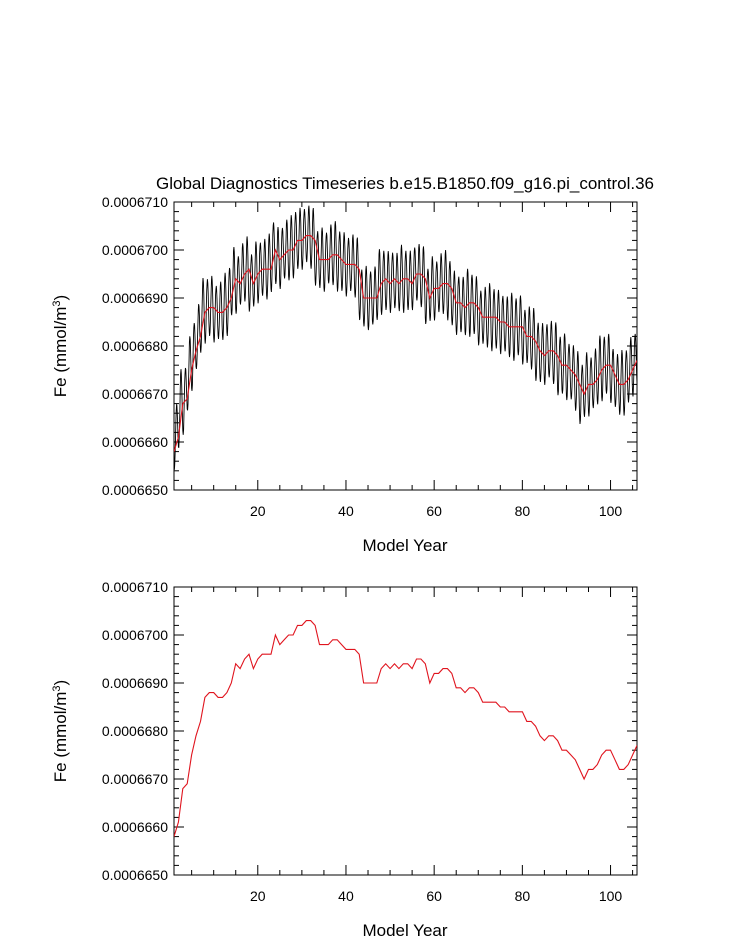  What do you see at coordinates (135, 827) in the screenshot?
I see `bottom-y-tick-label: 0.0006660` at bounding box center [135, 827].